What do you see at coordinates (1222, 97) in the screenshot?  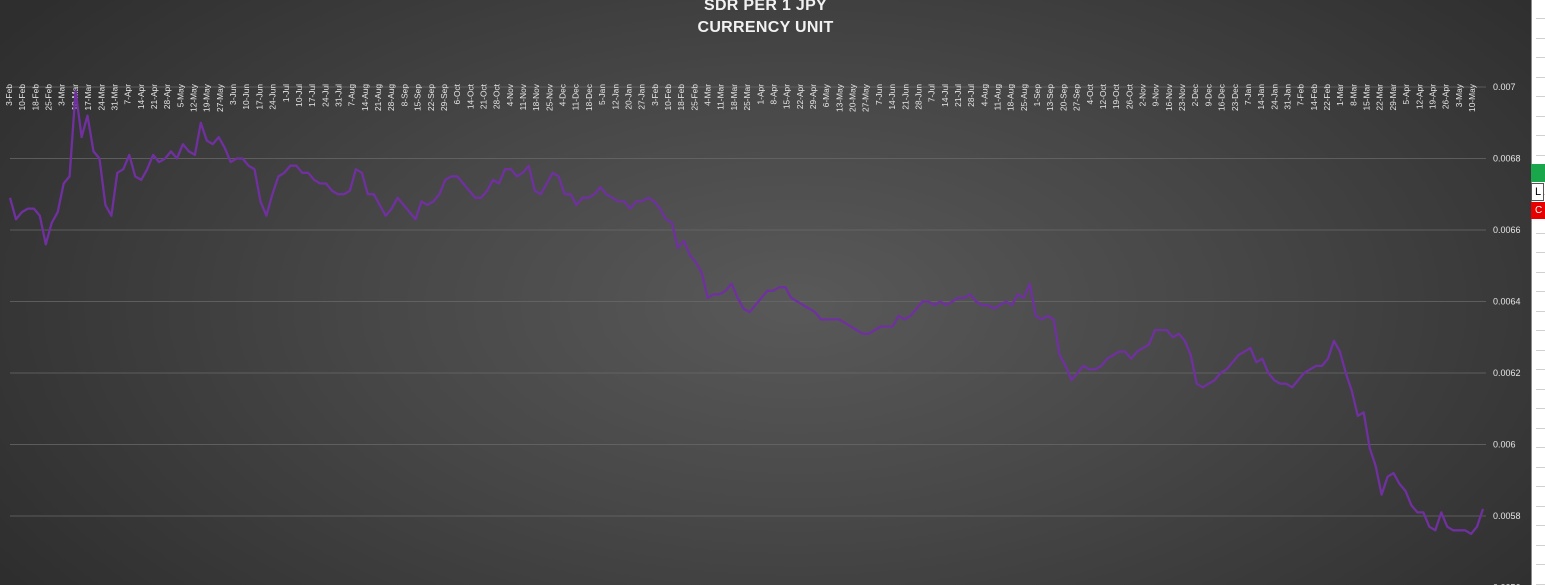 I see `x-tick-label: 16-Dec` at bounding box center [1222, 97].